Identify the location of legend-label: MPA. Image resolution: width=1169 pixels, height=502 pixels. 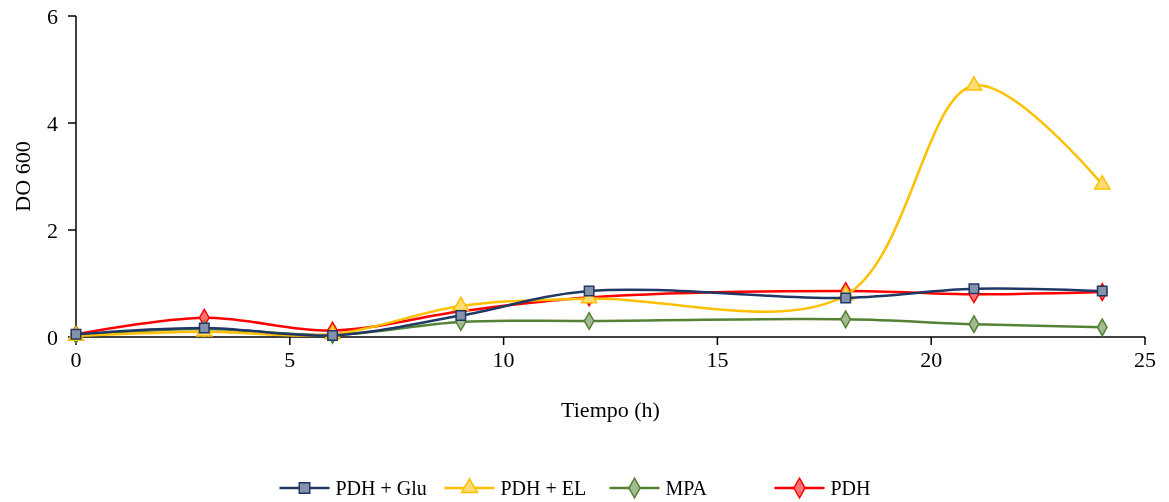
(686, 488).